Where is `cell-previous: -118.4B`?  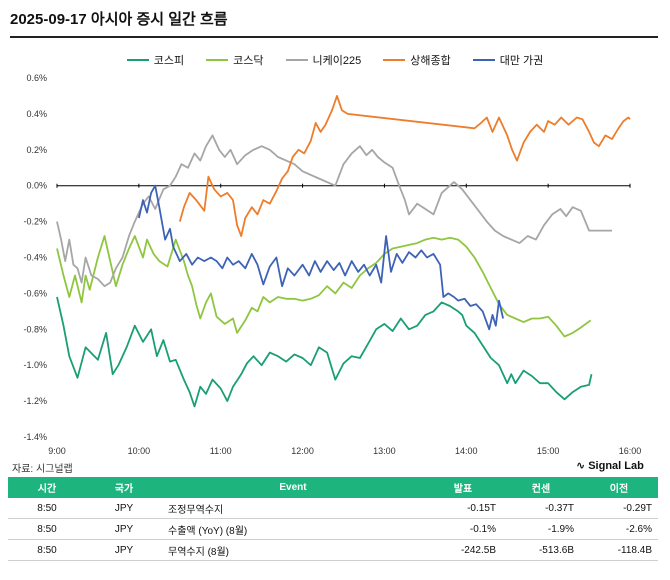
cell-previous: -118.4B is located at coordinates (619, 550).